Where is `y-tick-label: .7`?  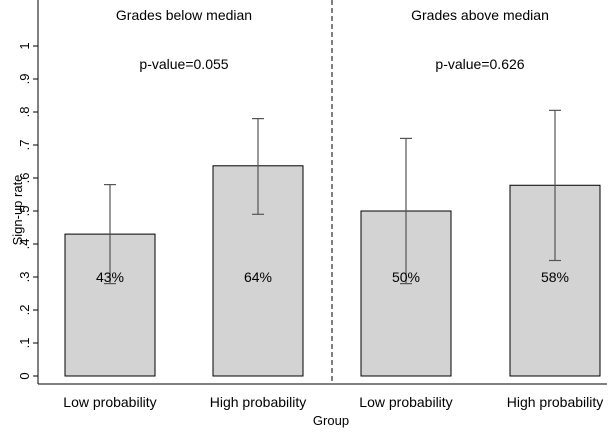 y-tick-label: .7 is located at coordinates (24, 145).